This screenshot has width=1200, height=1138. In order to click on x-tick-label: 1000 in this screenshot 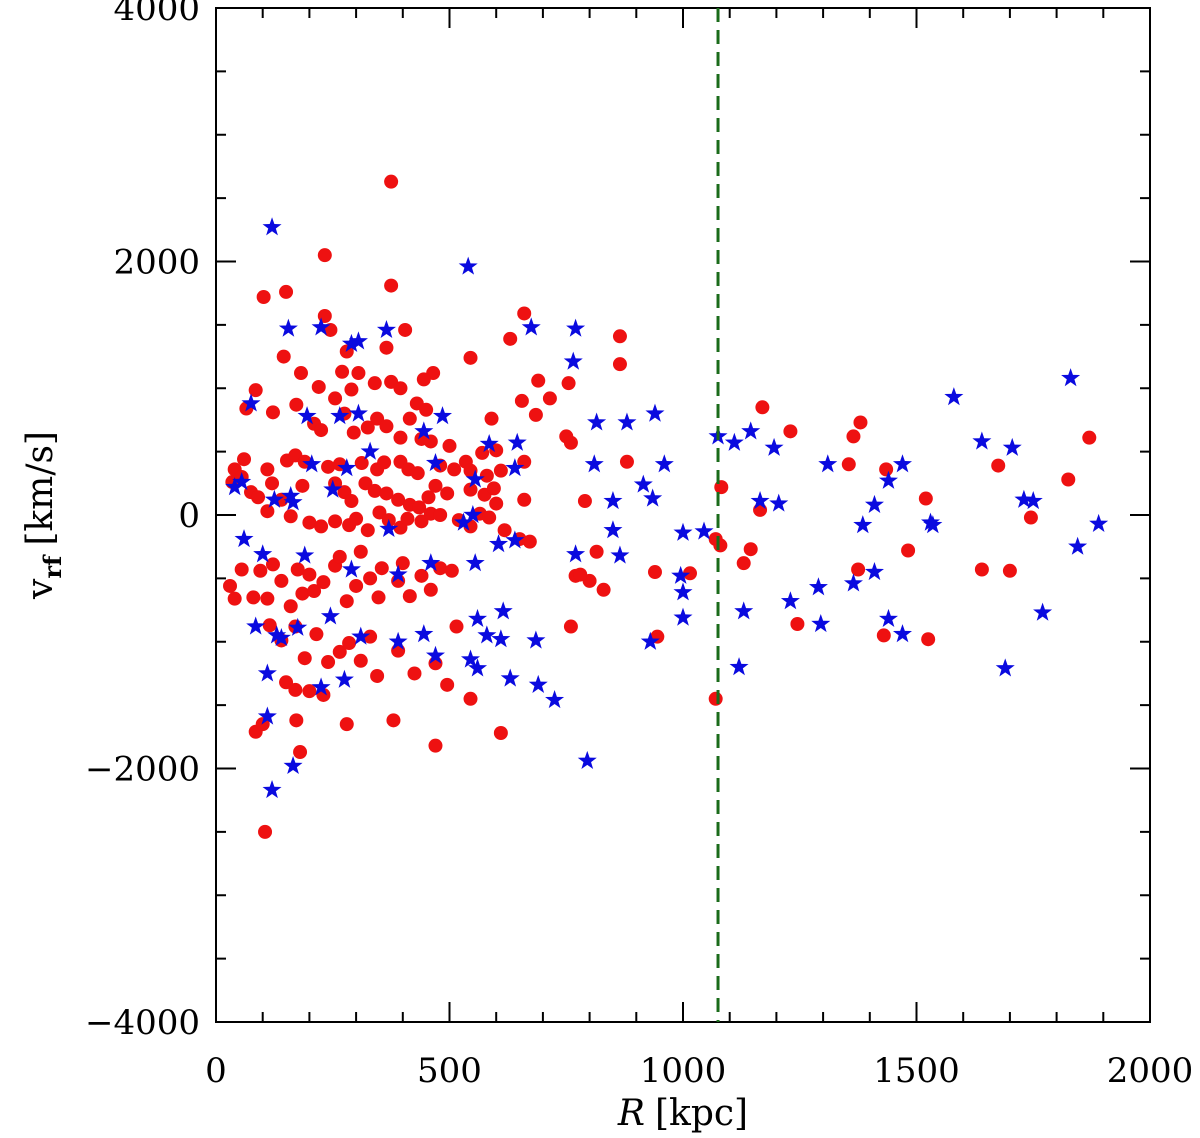, I will do `click(683, 1071)`.